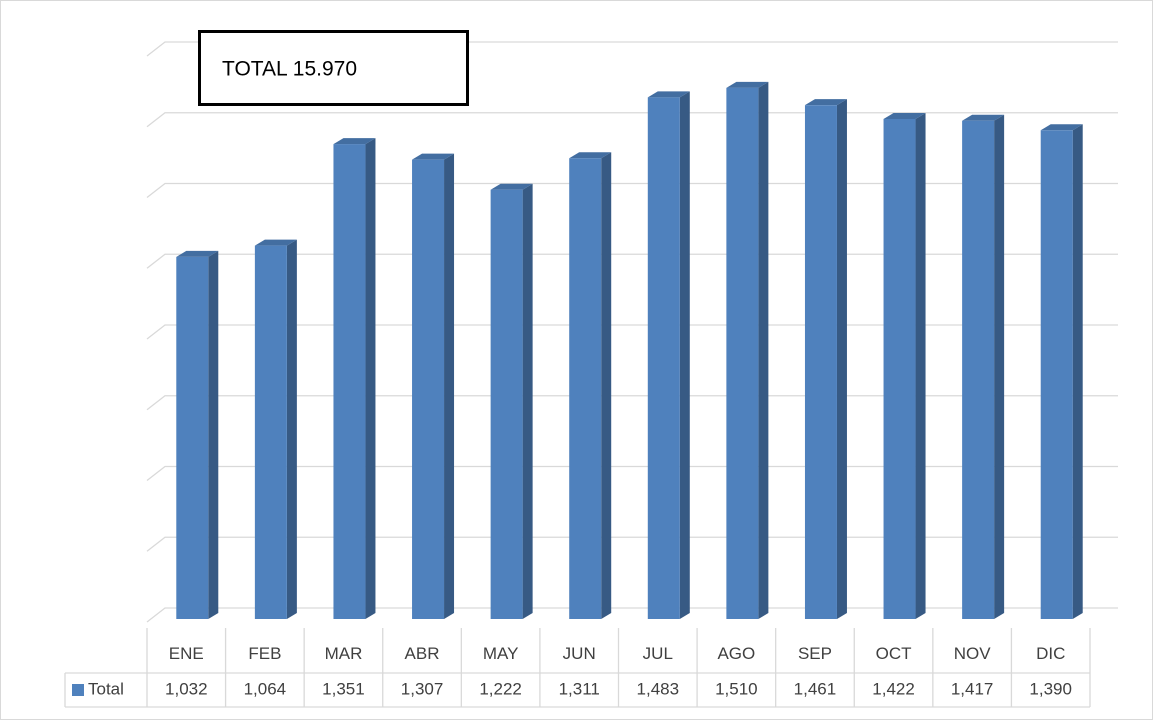  Describe the element at coordinates (343, 688) in the screenshot. I see `data-label: 1,351` at that location.